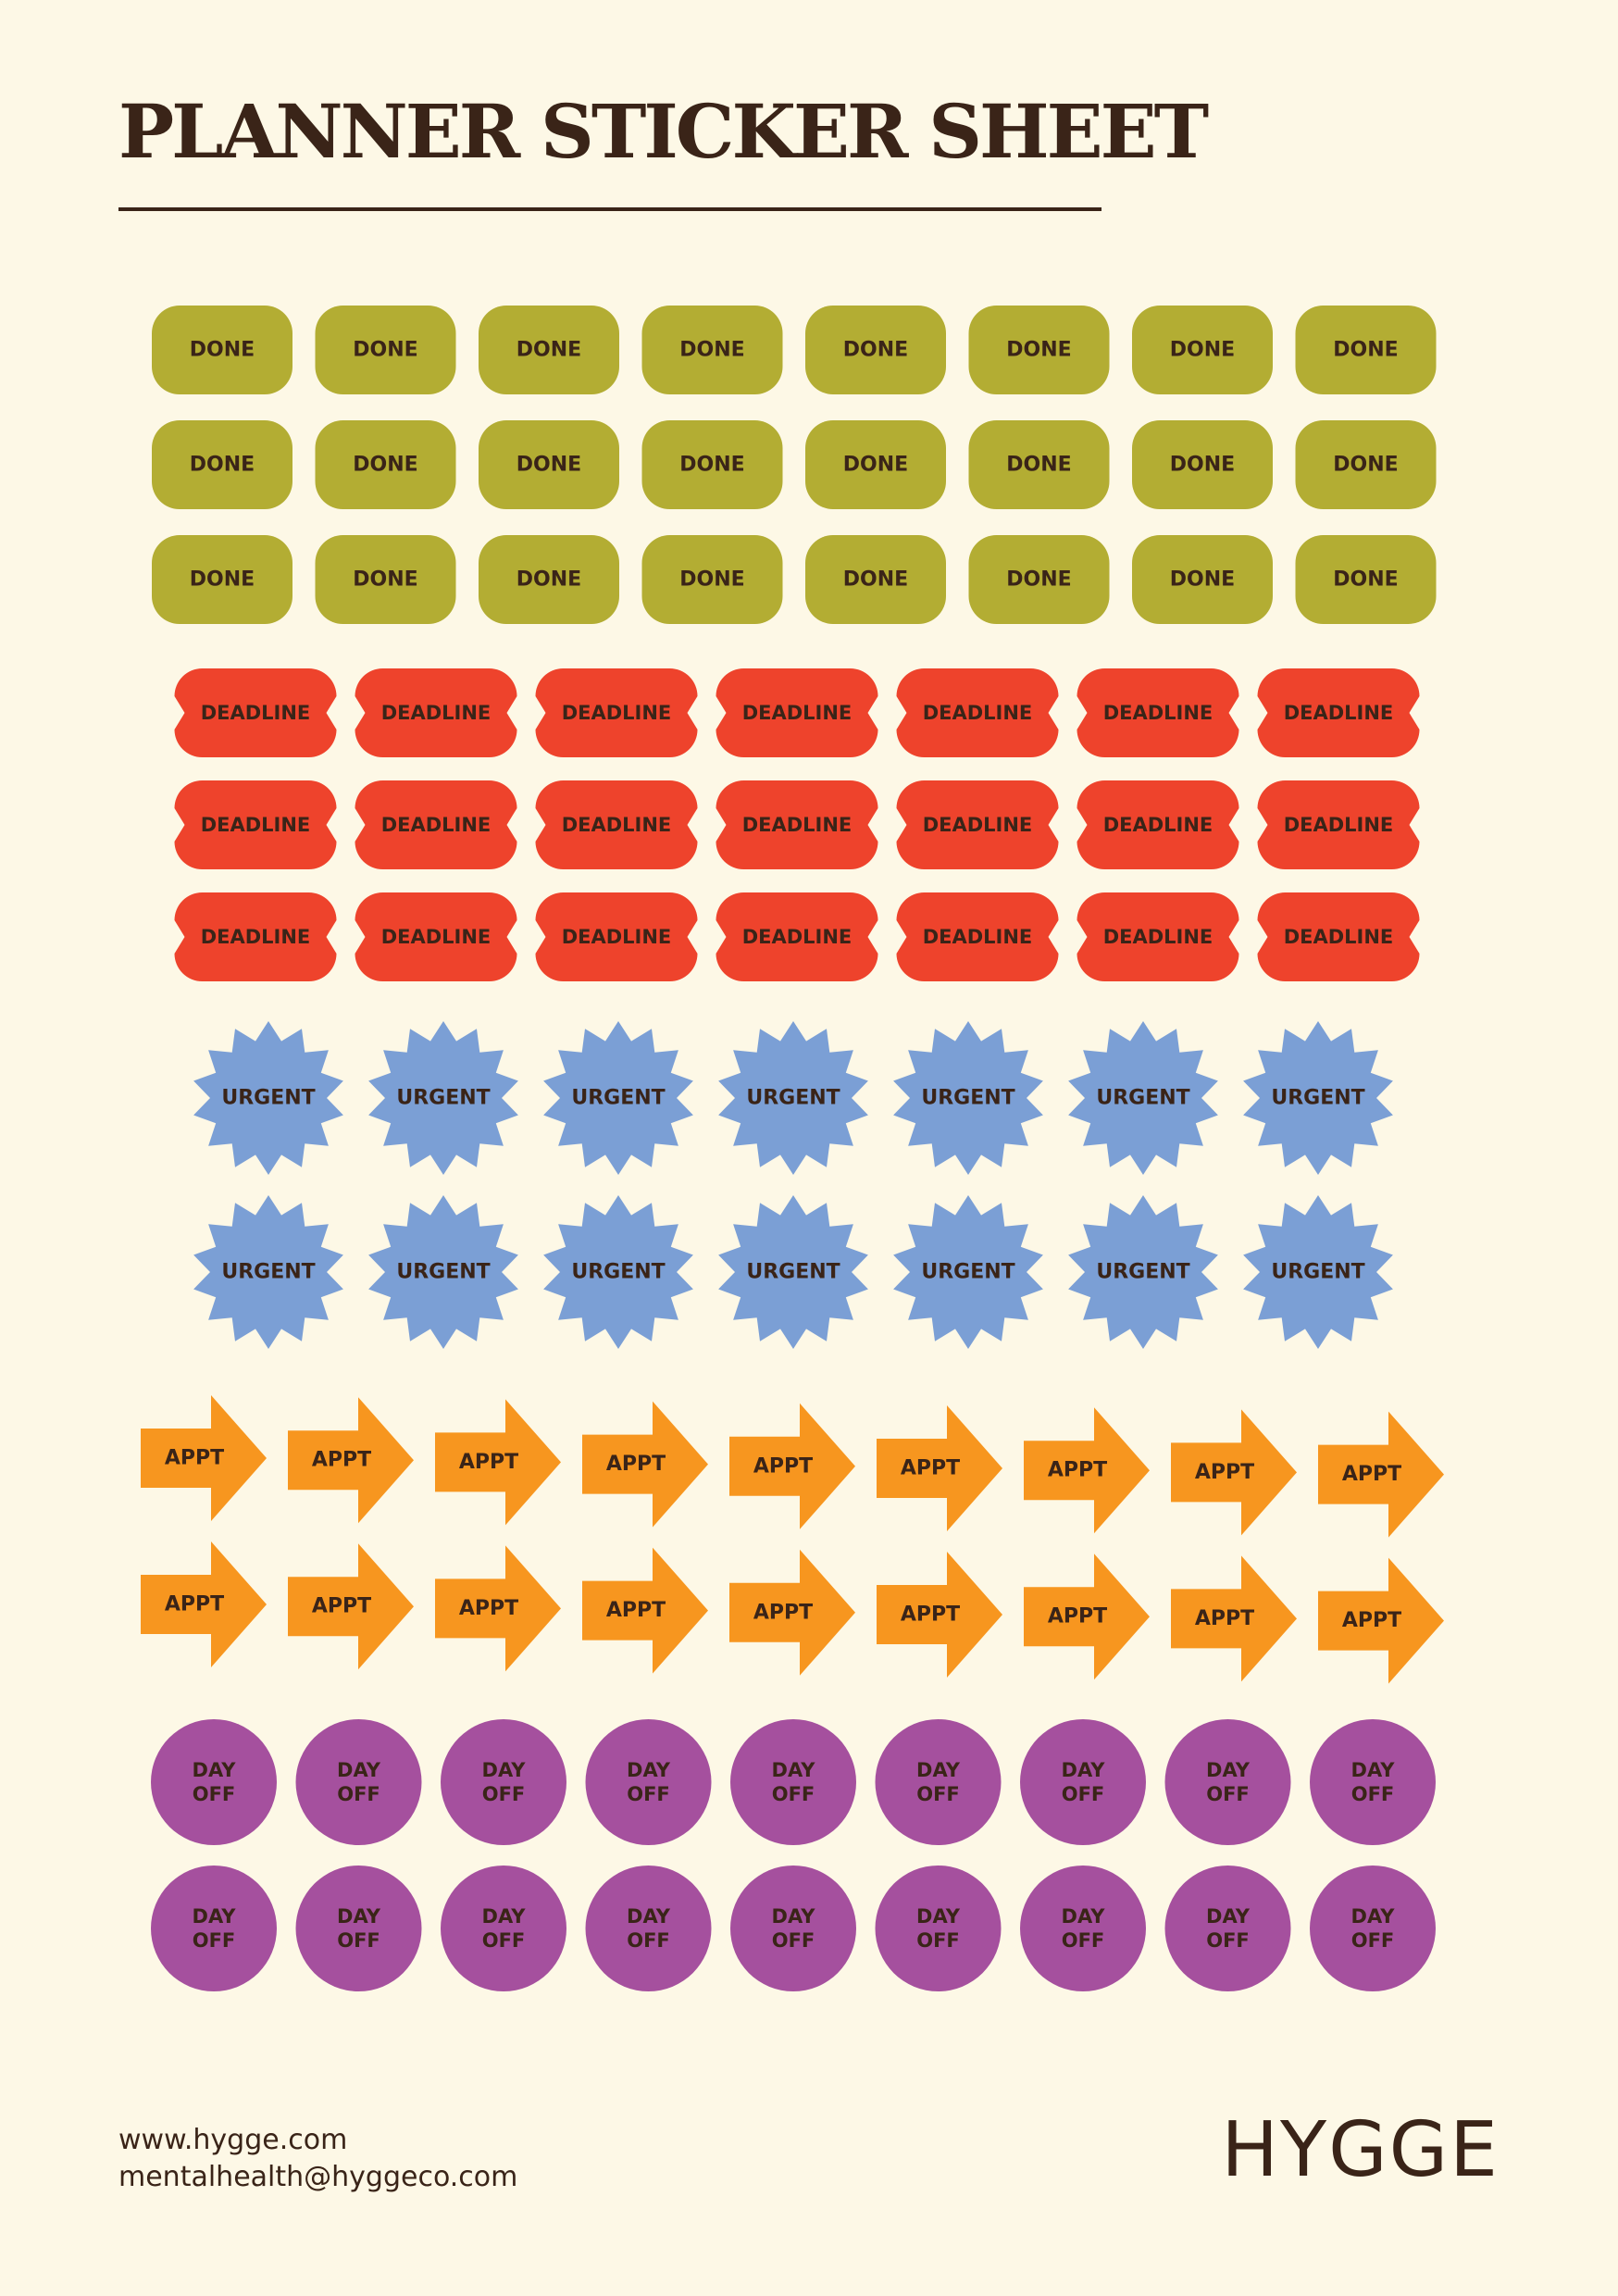 The width and height of the screenshot is (1618, 2296). I want to click on website-link: www.hygge.com, so click(233, 2140).